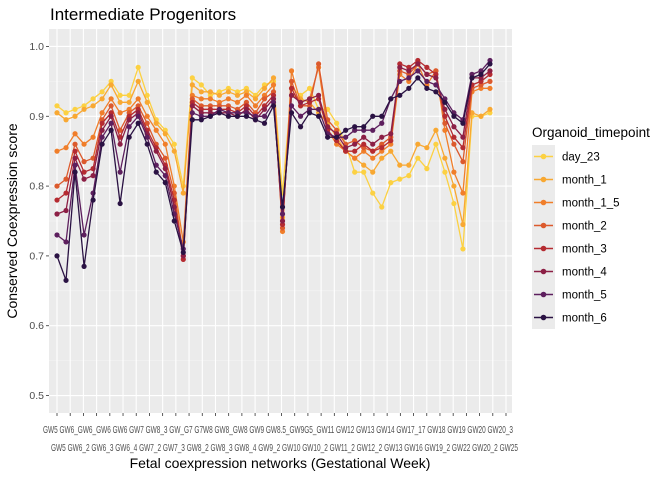 The width and height of the screenshot is (672, 480). What do you see at coordinates (569, 317) in the screenshot?
I see `legend-item-month_6: month_6` at bounding box center [569, 317].